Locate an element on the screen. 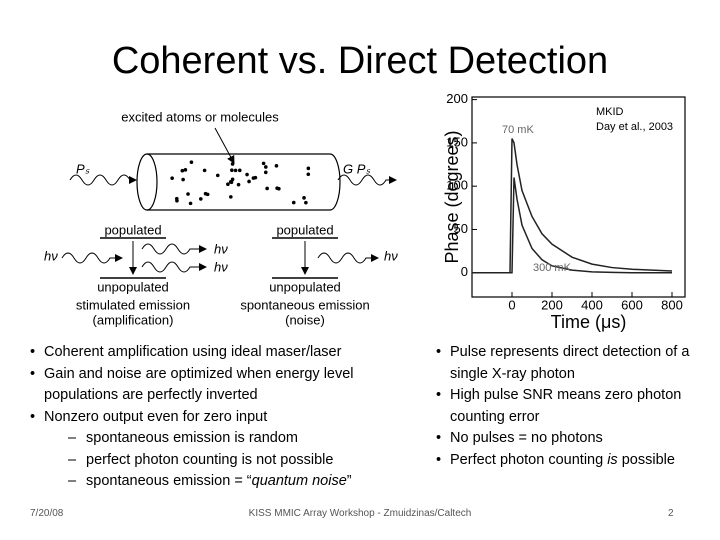 The height and width of the screenshot is (540, 720). level-label: unpopulated is located at coordinates (133, 286).